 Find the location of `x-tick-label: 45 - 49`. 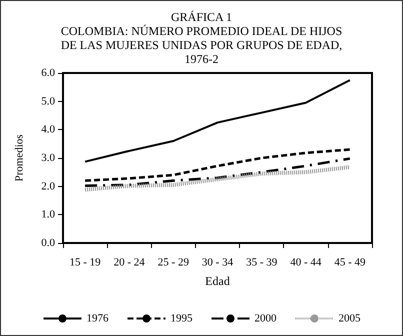

x-tick-label: 45 - 49 is located at coordinates (350, 262).